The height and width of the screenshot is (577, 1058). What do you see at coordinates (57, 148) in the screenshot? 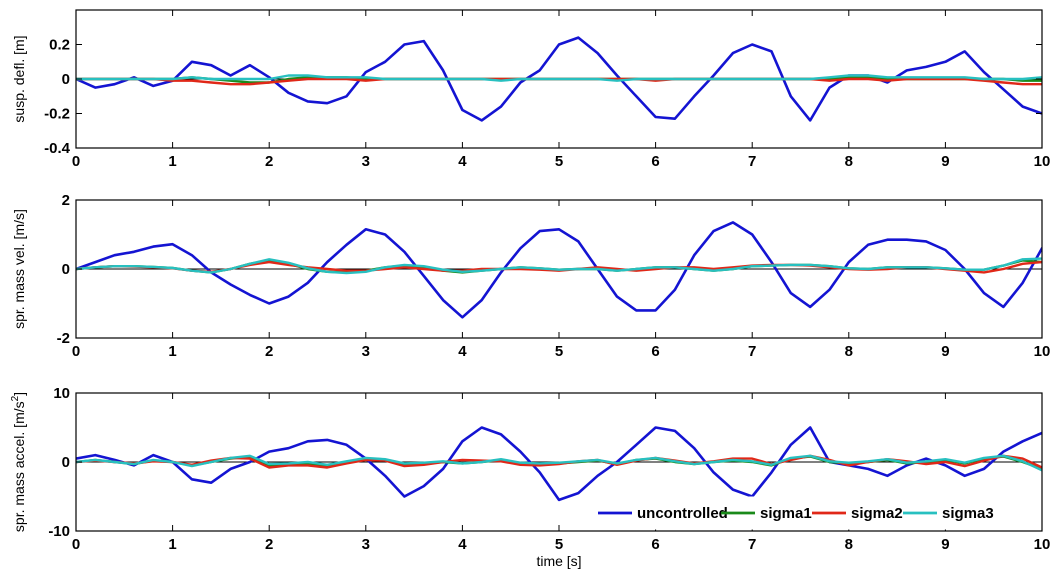
I see `y-tick-label: -0.4` at bounding box center [57, 148].